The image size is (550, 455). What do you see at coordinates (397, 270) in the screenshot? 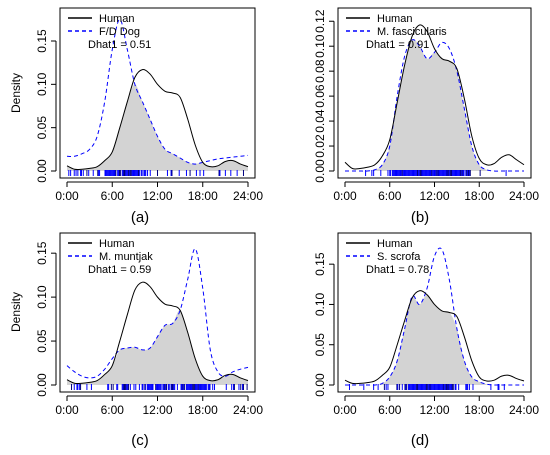
I see `legend-overlap-label: Dhat1 = 0.78` at bounding box center [397, 270].